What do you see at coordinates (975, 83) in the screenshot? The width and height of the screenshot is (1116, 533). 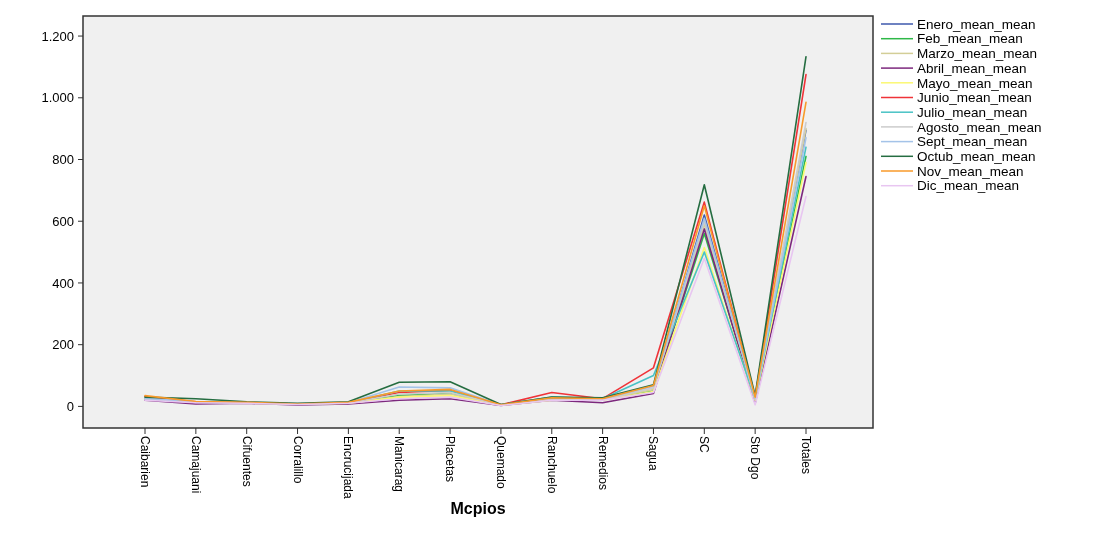 I see `legend-label: Mayo_mean_mean` at bounding box center [975, 83].